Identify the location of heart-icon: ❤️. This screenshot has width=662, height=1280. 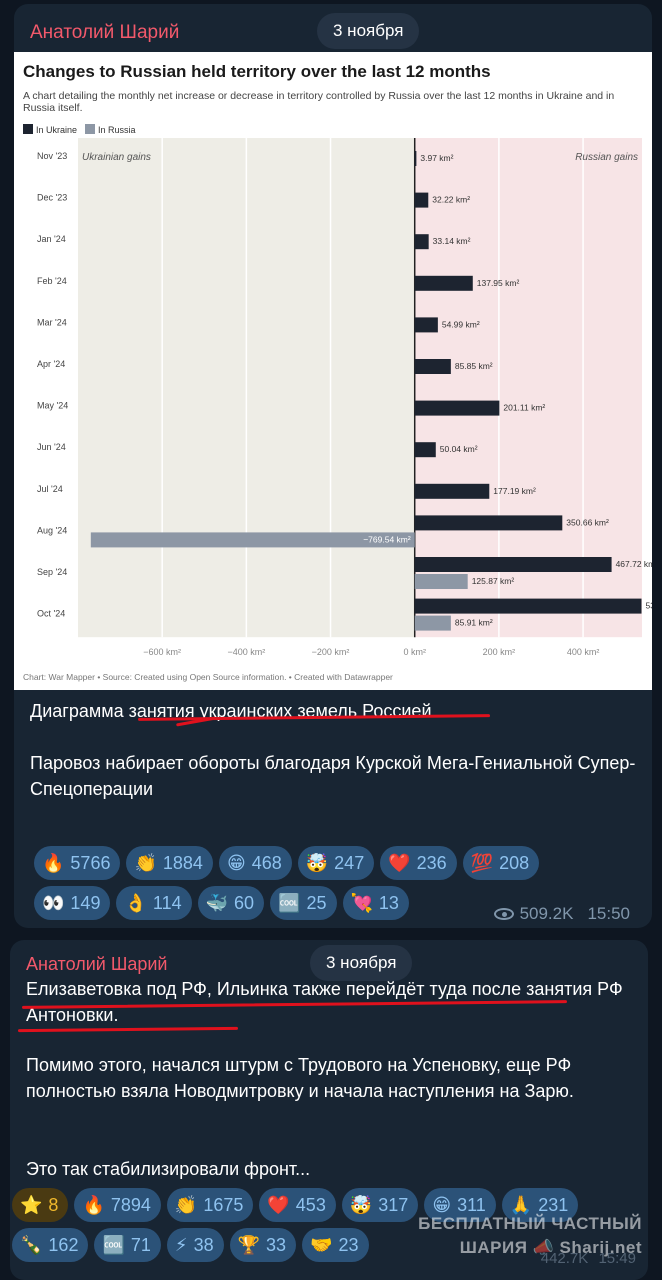
(399, 863).